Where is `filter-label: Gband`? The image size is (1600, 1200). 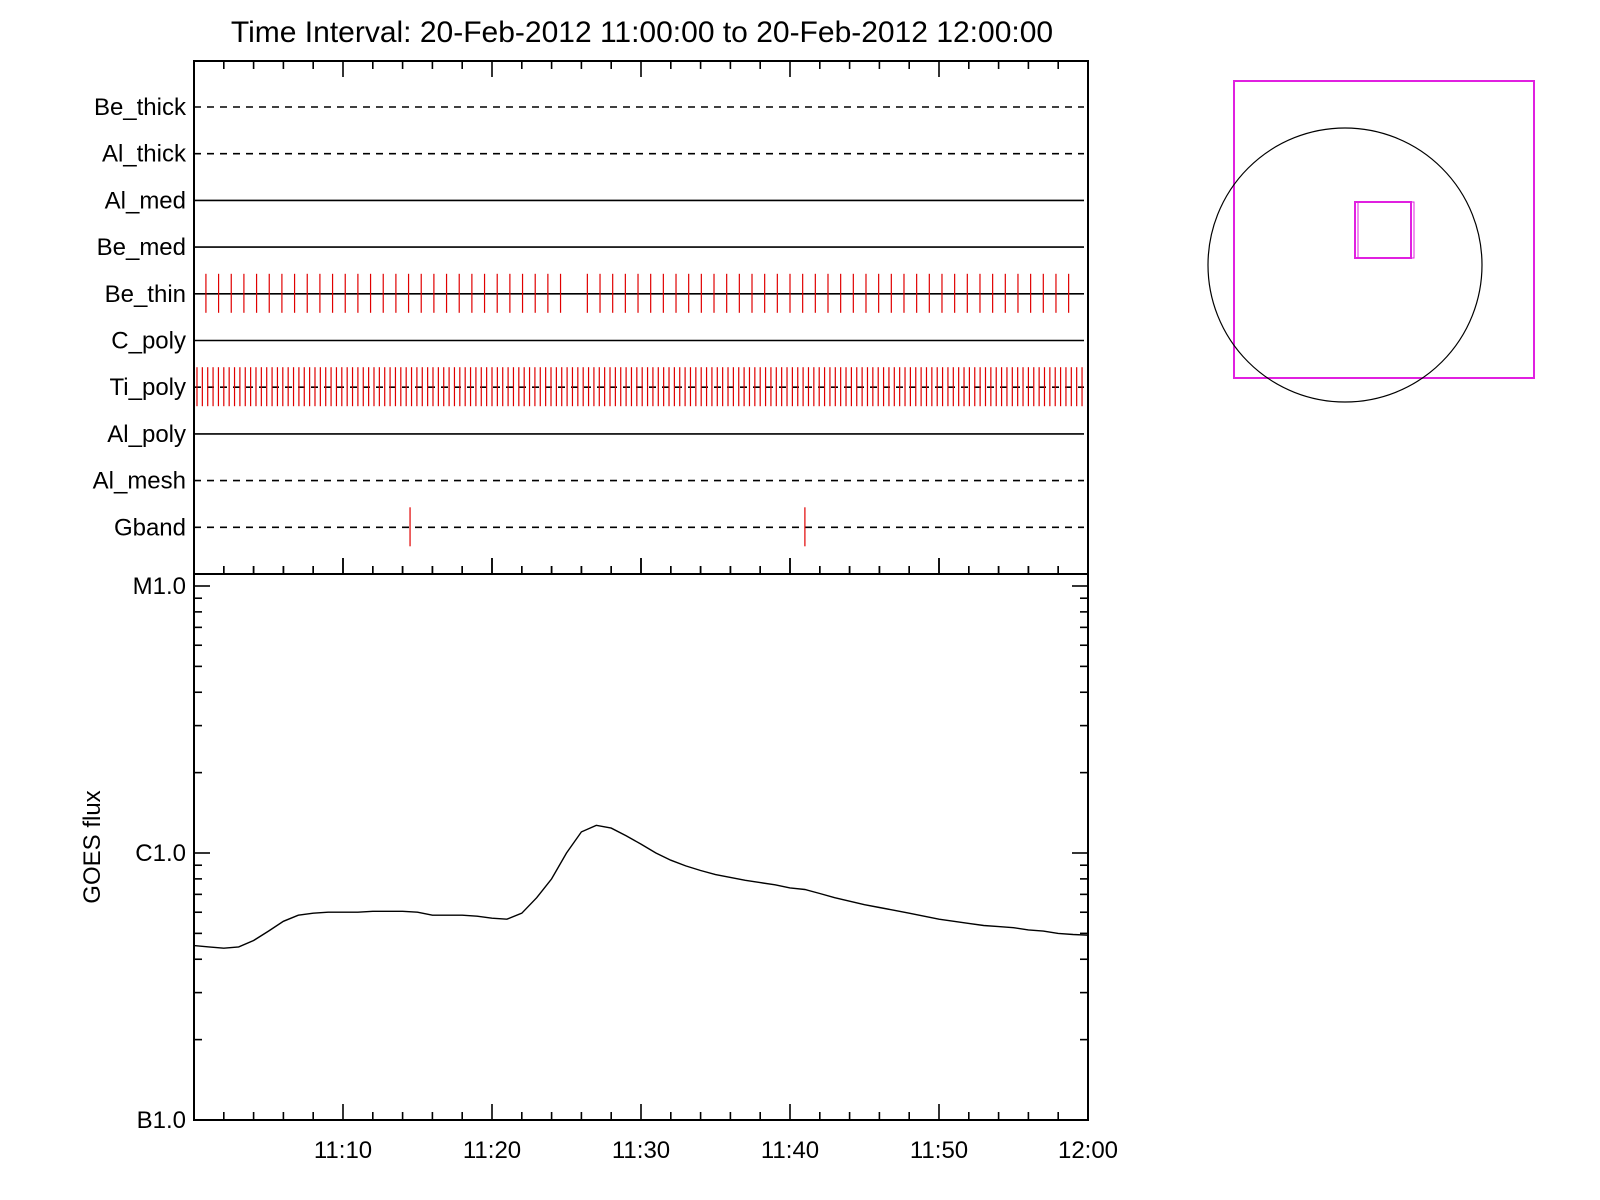 filter-label: Gband is located at coordinates (150, 527).